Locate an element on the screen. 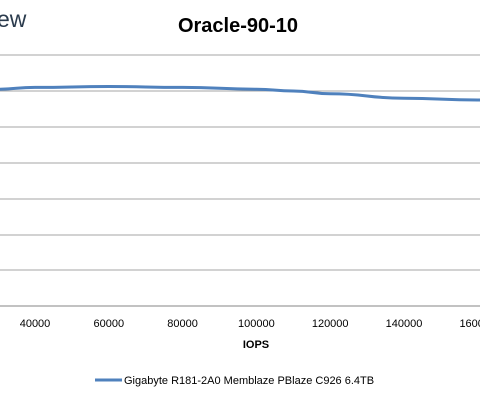 The width and height of the screenshot is (480, 401). x-tick-label: 160000 is located at coordinates (469, 324).